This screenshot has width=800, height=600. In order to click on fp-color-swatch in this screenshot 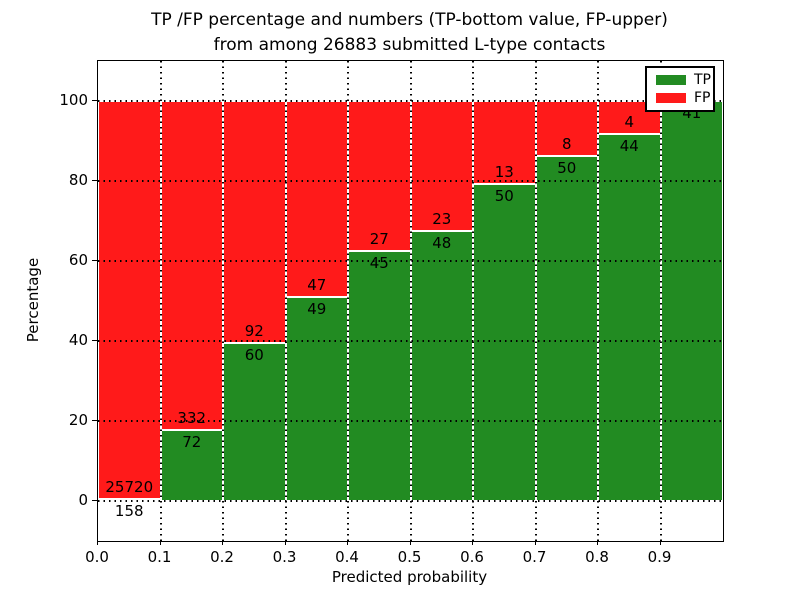, I will do `click(671, 98)`.